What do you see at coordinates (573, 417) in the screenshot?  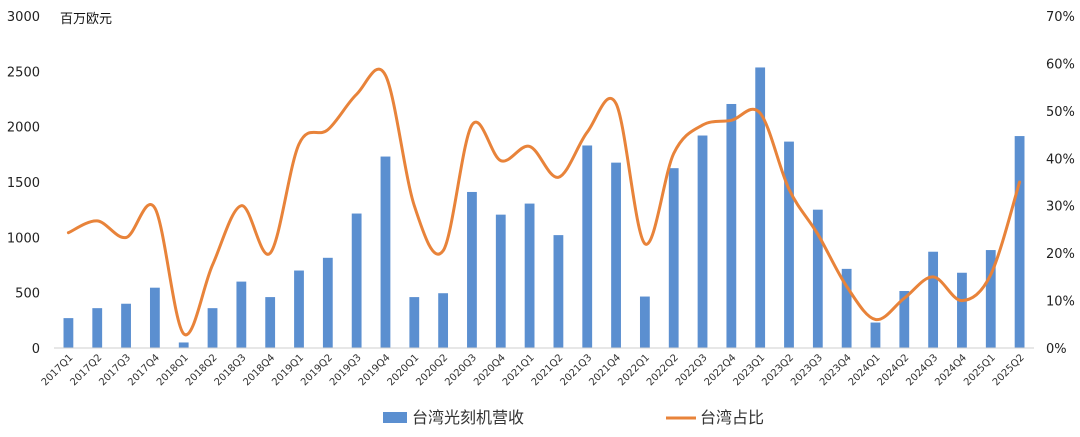 I see `legend: 台湾光刻机营收 台湾占比` at bounding box center [573, 417].